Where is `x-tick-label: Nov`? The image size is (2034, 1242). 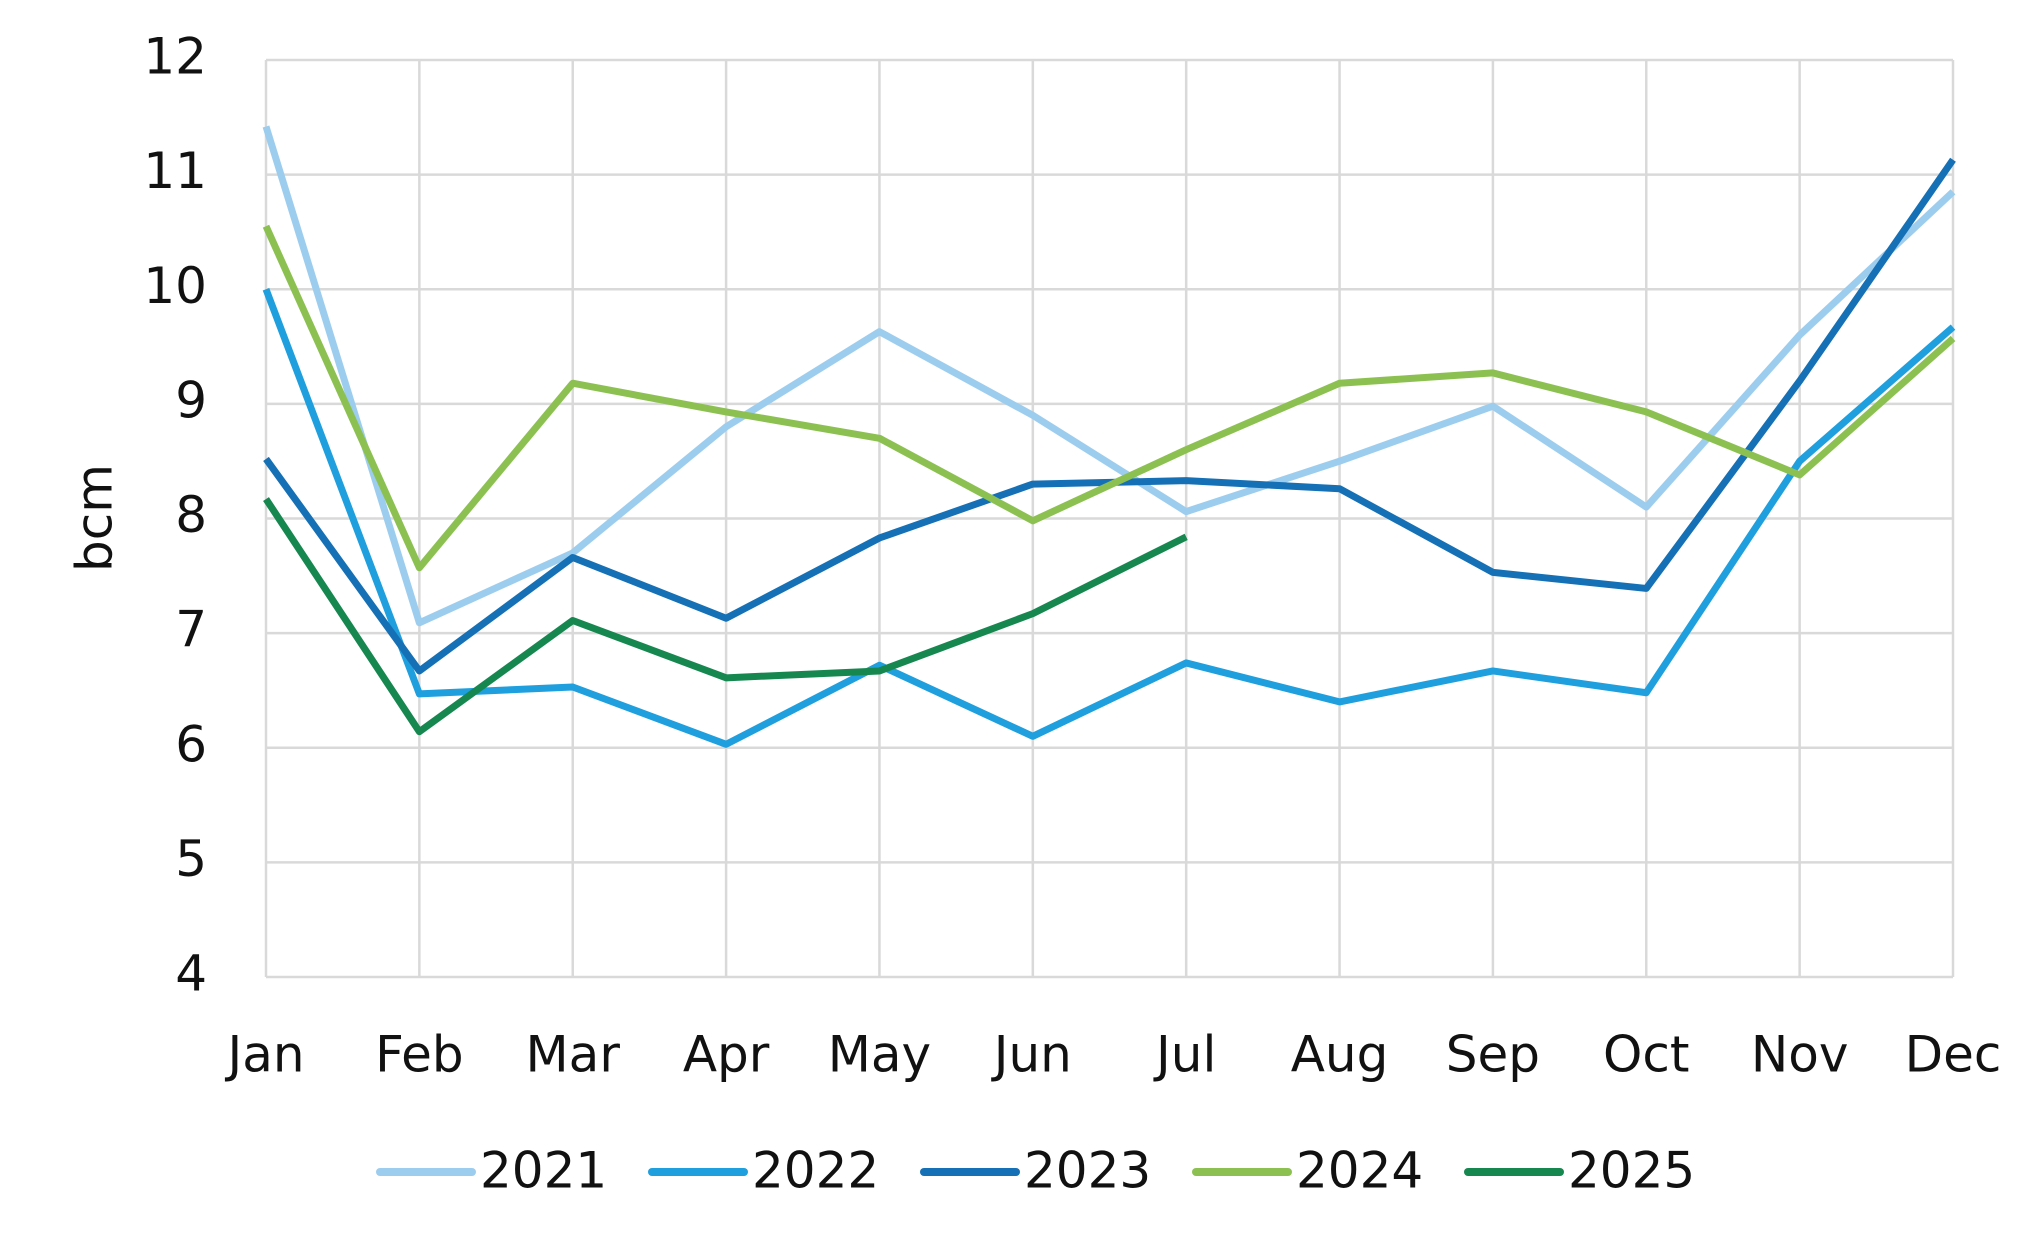 x-tick-label: Nov is located at coordinates (1800, 1055).